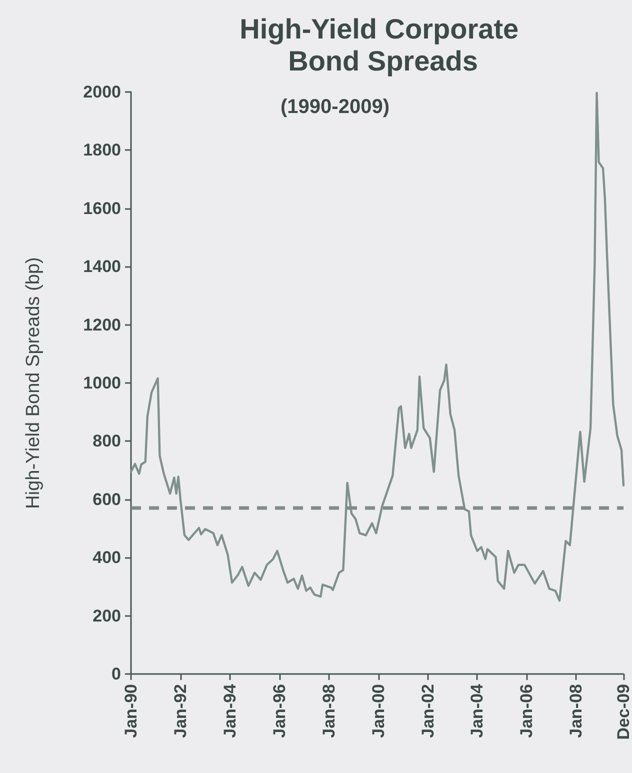 This screenshot has width=632, height=773. What do you see at coordinates (116, 674) in the screenshot?
I see `y-tick-label: 0` at bounding box center [116, 674].